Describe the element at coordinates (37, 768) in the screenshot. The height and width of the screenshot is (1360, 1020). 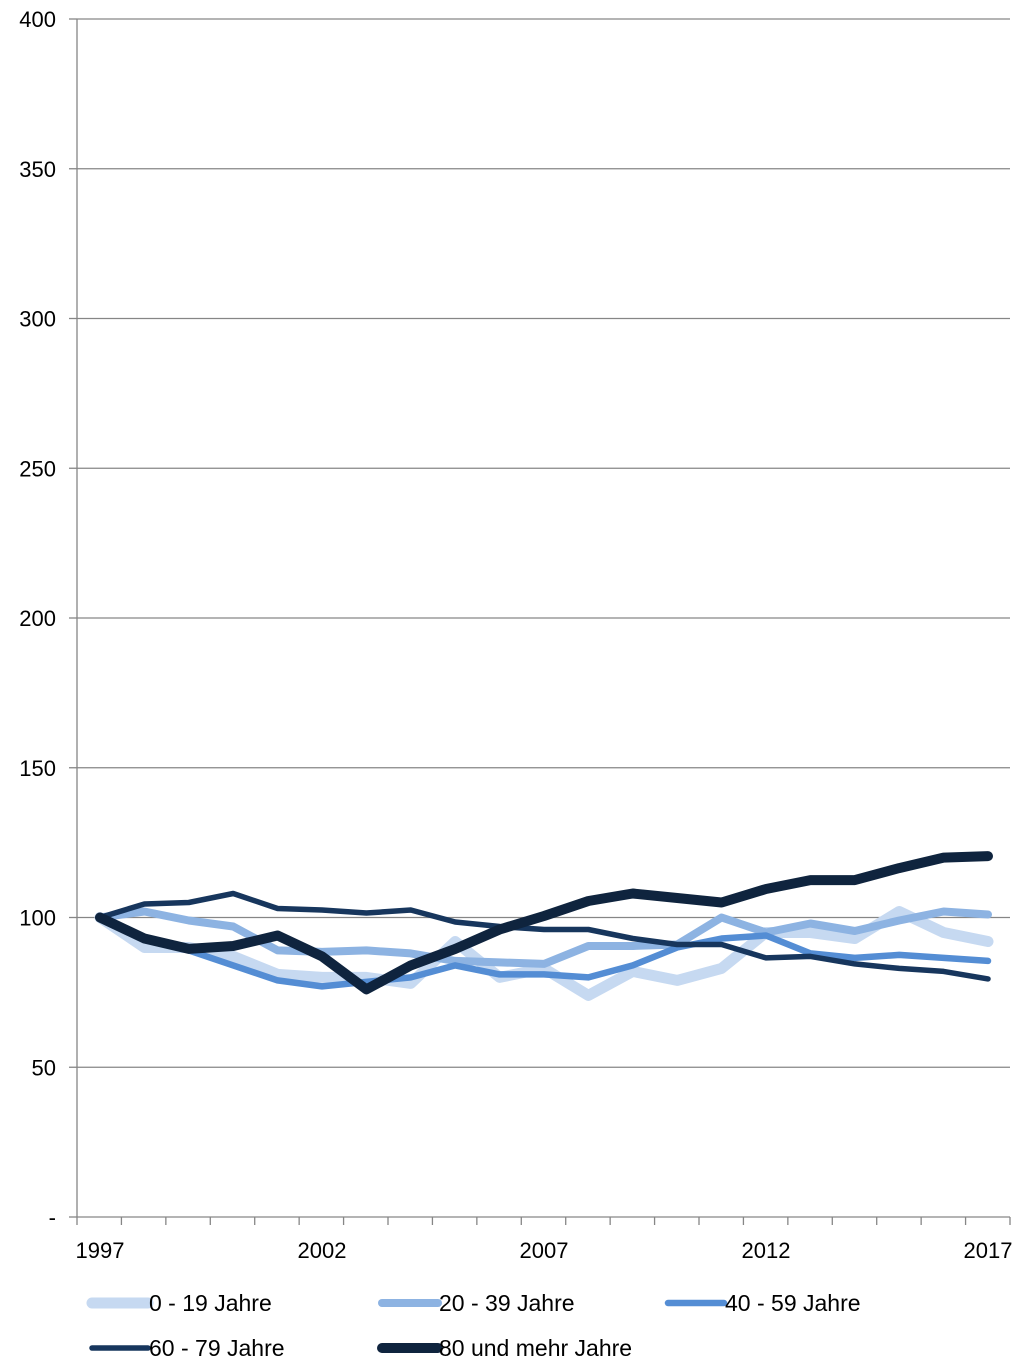
I see `y-tick-label: 150` at that location.